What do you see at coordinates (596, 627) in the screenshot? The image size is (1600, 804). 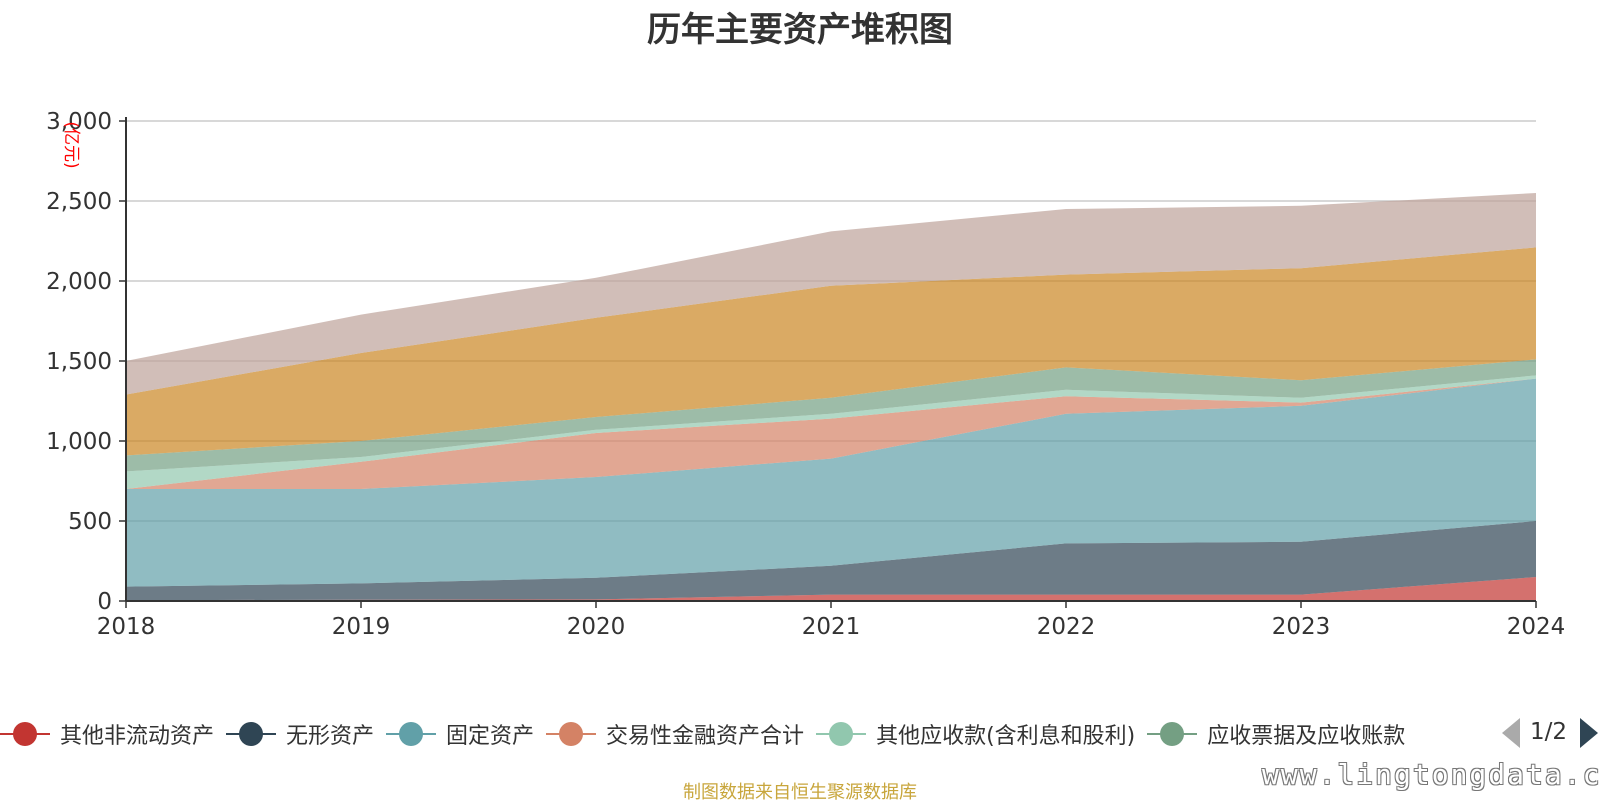 I see `x-tick-label: 2020` at bounding box center [596, 627].